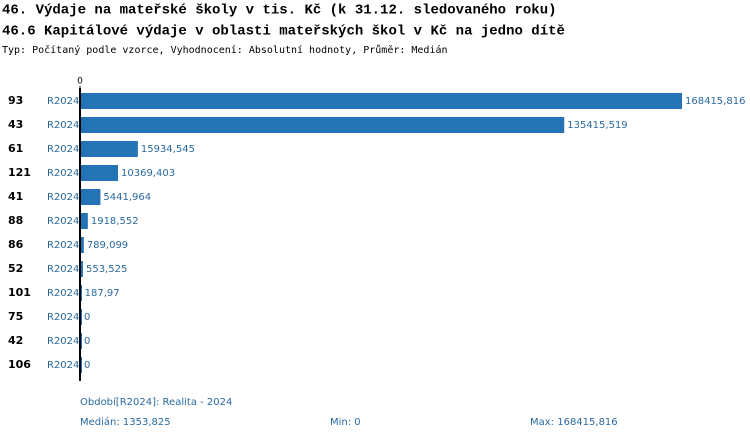  Describe the element at coordinates (15, 316) in the screenshot. I see `category-label: 75` at that location.